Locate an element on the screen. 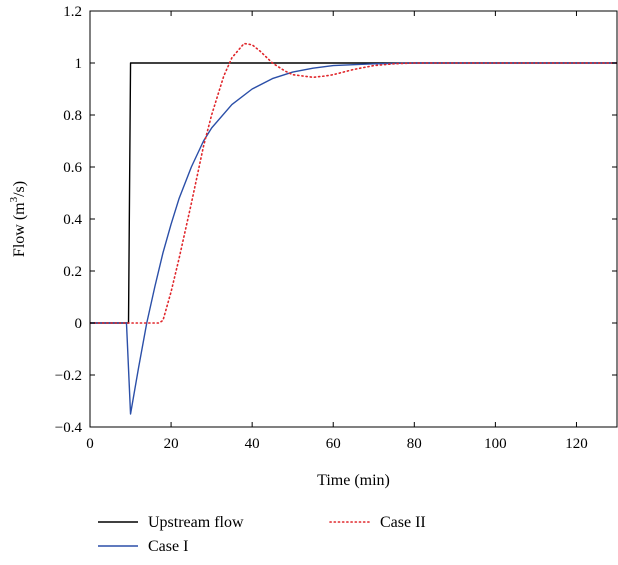  x-tick-label: 120 is located at coordinates (576, 444).